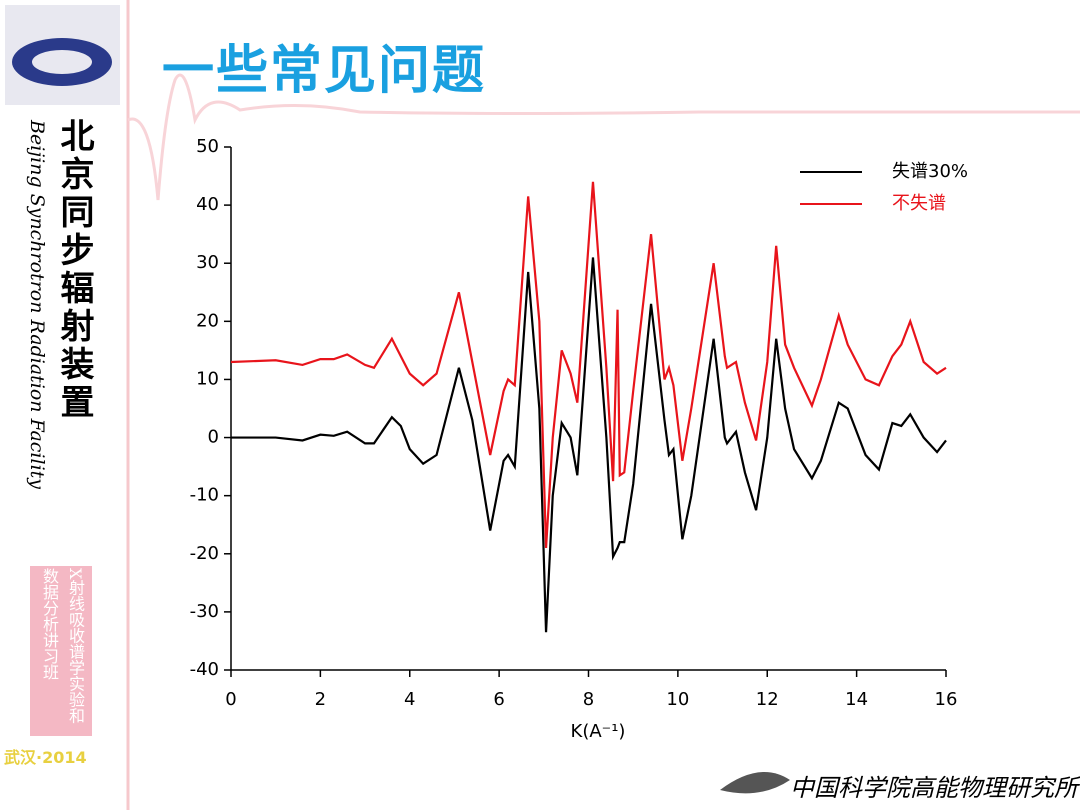  I want to click on x-tick-label: 6, so click(498, 699).